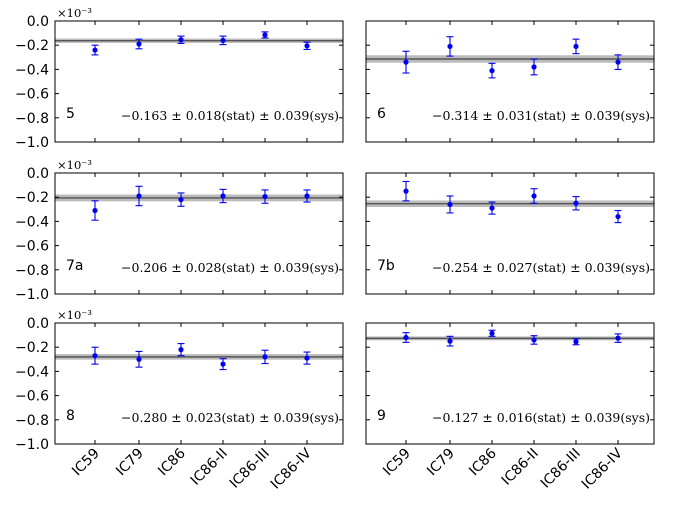 The image size is (679, 510). What do you see at coordinates (70, 114) in the screenshot?
I see `panel-label: 5` at bounding box center [70, 114].